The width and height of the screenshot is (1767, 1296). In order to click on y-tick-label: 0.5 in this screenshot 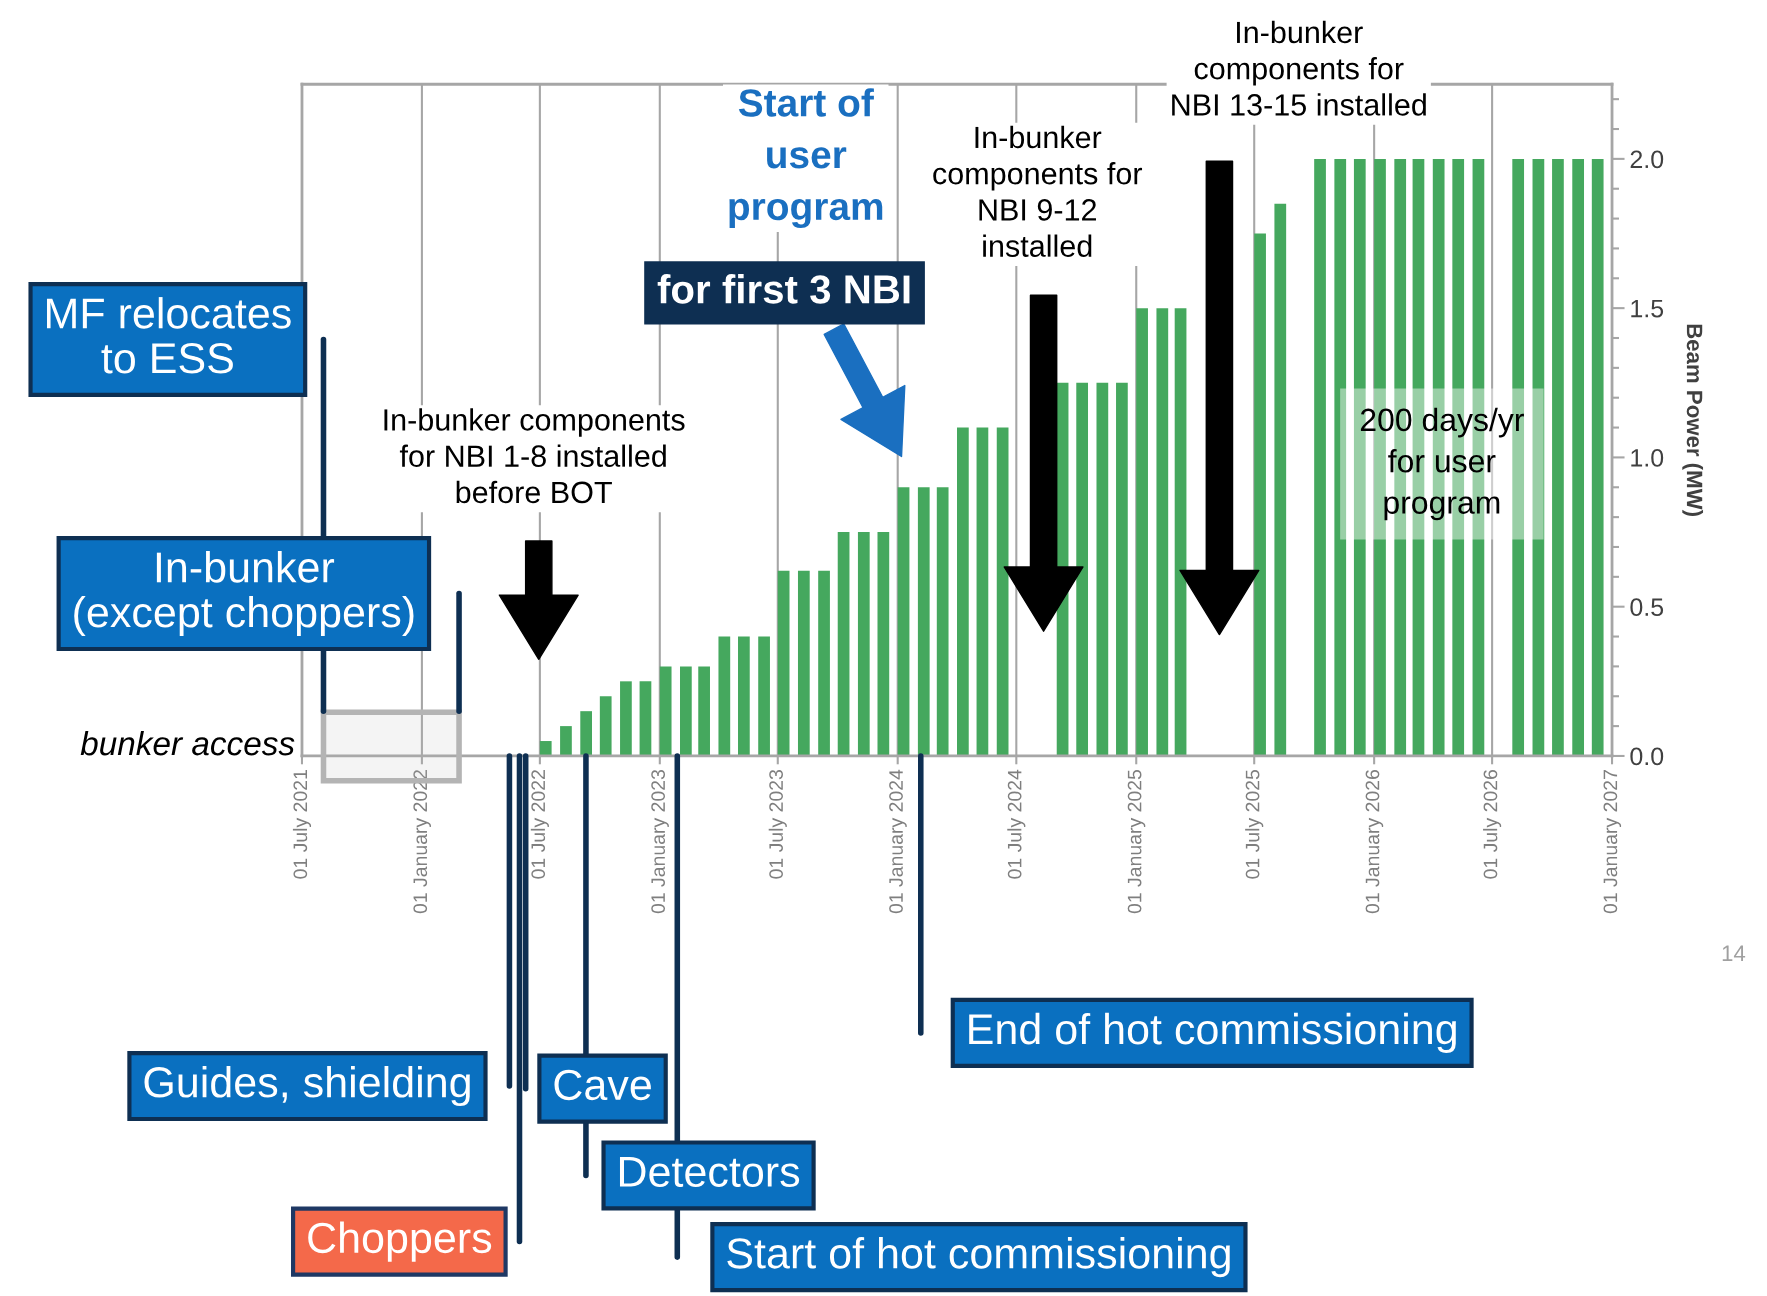, I will do `click(1647, 607)`.